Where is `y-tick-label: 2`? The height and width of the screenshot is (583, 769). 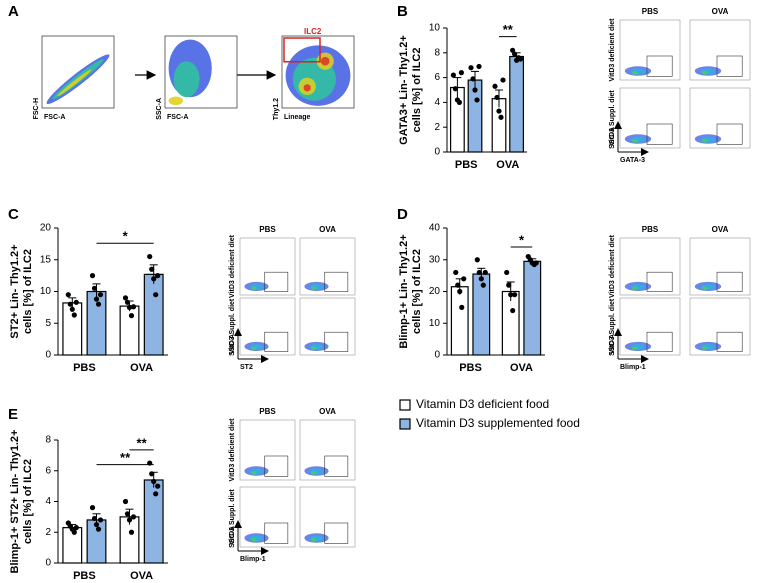 y-tick-label: 2 is located at coordinates (48, 532).